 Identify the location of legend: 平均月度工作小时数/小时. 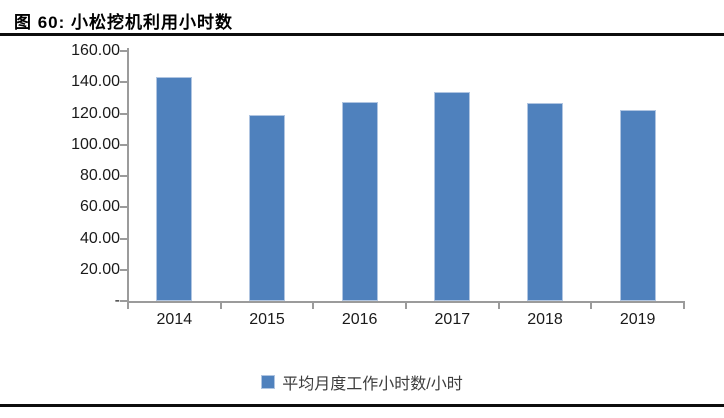
(362, 382).